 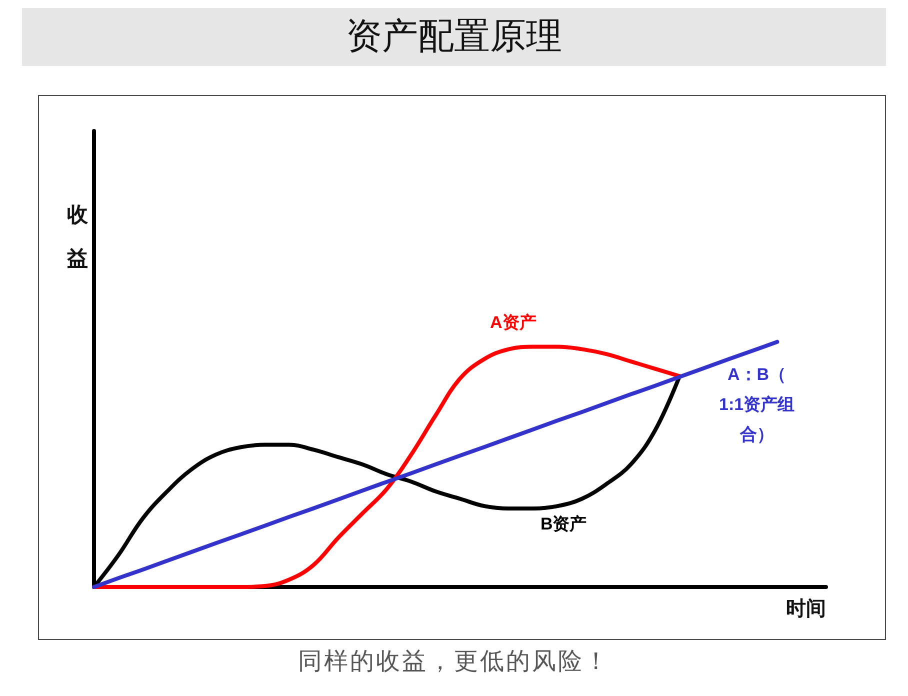 What do you see at coordinates (513, 322) in the screenshot?
I see `series-label: A资产` at bounding box center [513, 322].